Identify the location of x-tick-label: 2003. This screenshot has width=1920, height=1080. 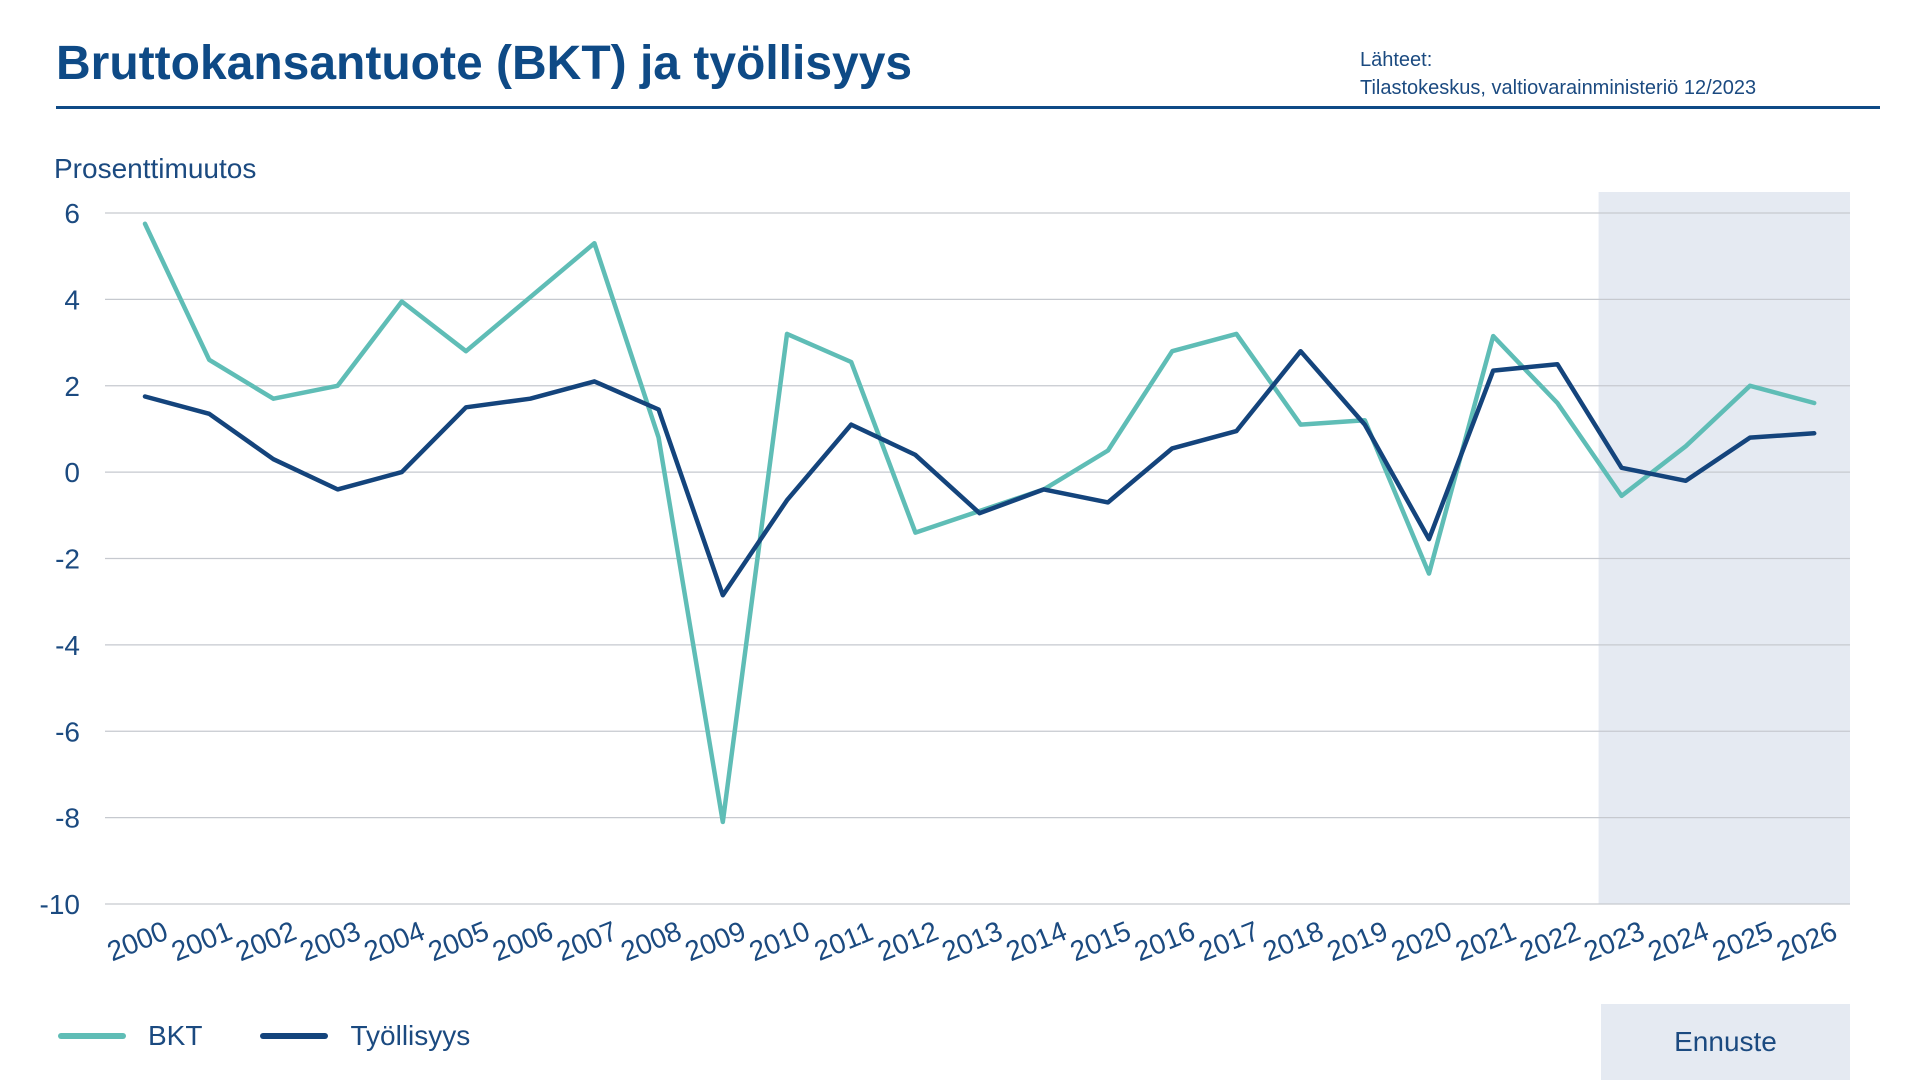
(329, 941).